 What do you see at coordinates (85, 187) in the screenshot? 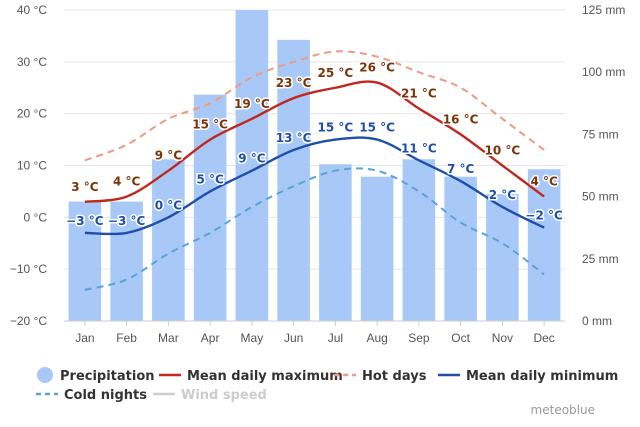
I see `max-temp-label: 3 °C` at bounding box center [85, 187].